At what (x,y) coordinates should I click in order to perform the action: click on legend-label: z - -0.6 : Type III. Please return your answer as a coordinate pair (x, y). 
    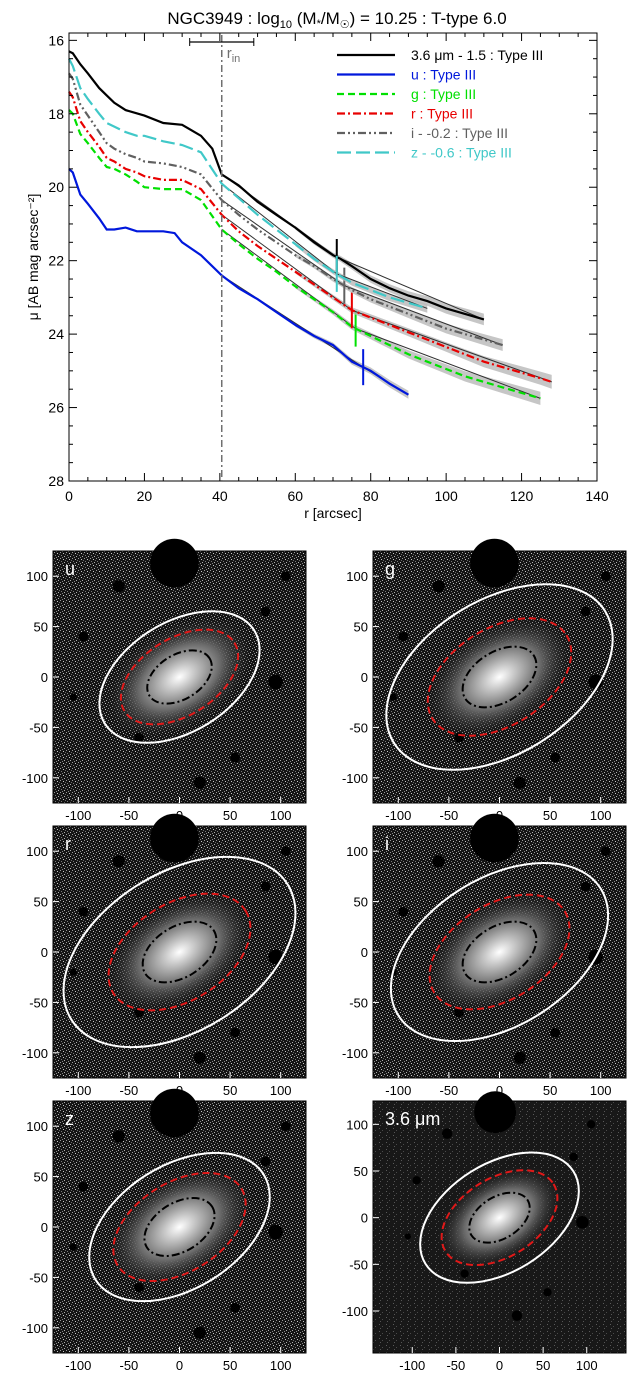
    Looking at the image, I should click on (461, 153).